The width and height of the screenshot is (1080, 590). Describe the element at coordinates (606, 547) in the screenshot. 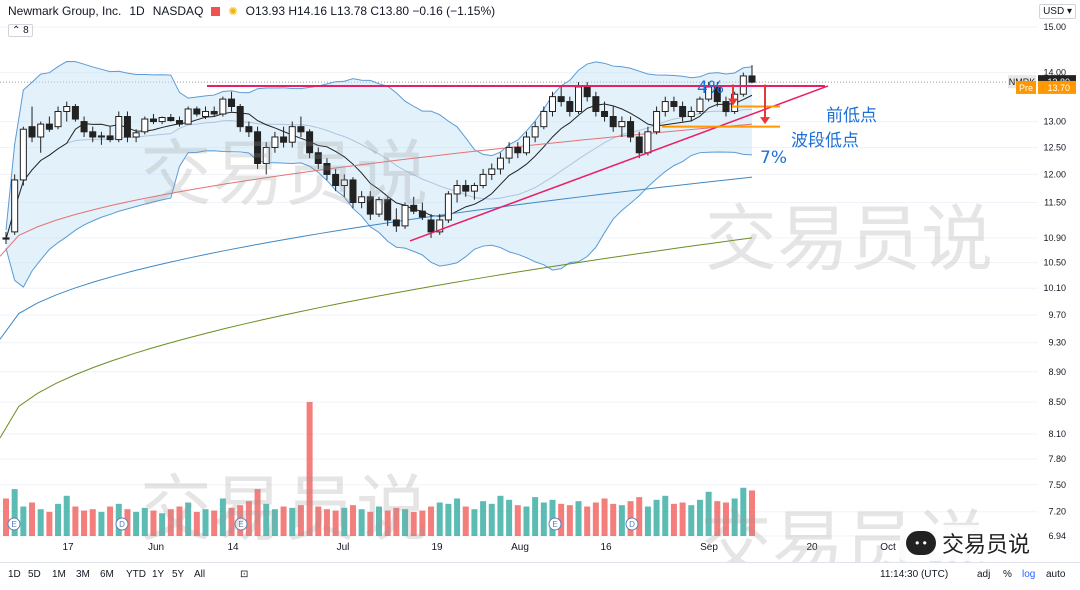

I see `time-tick-label: 16` at that location.